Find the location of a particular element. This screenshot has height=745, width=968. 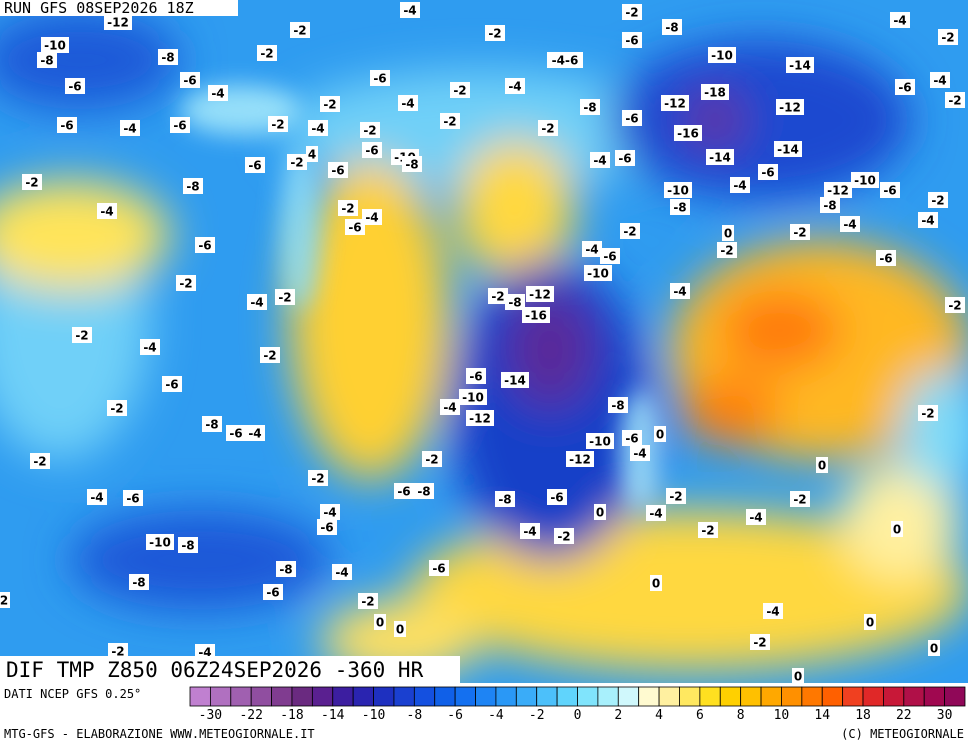

colorbar-label: -10 is located at coordinates (373, 715).